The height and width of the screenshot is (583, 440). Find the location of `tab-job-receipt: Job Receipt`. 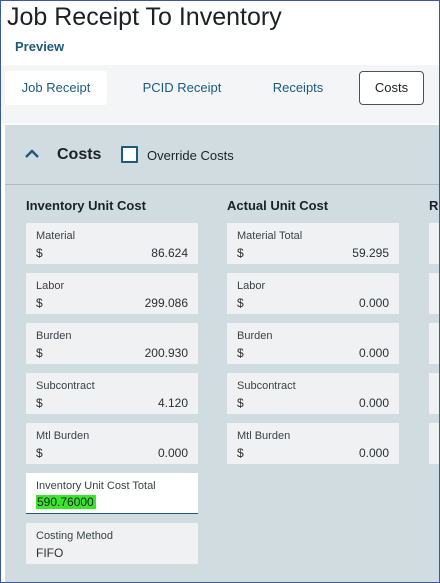

tab-job-receipt: Job Receipt is located at coordinates (56, 88).